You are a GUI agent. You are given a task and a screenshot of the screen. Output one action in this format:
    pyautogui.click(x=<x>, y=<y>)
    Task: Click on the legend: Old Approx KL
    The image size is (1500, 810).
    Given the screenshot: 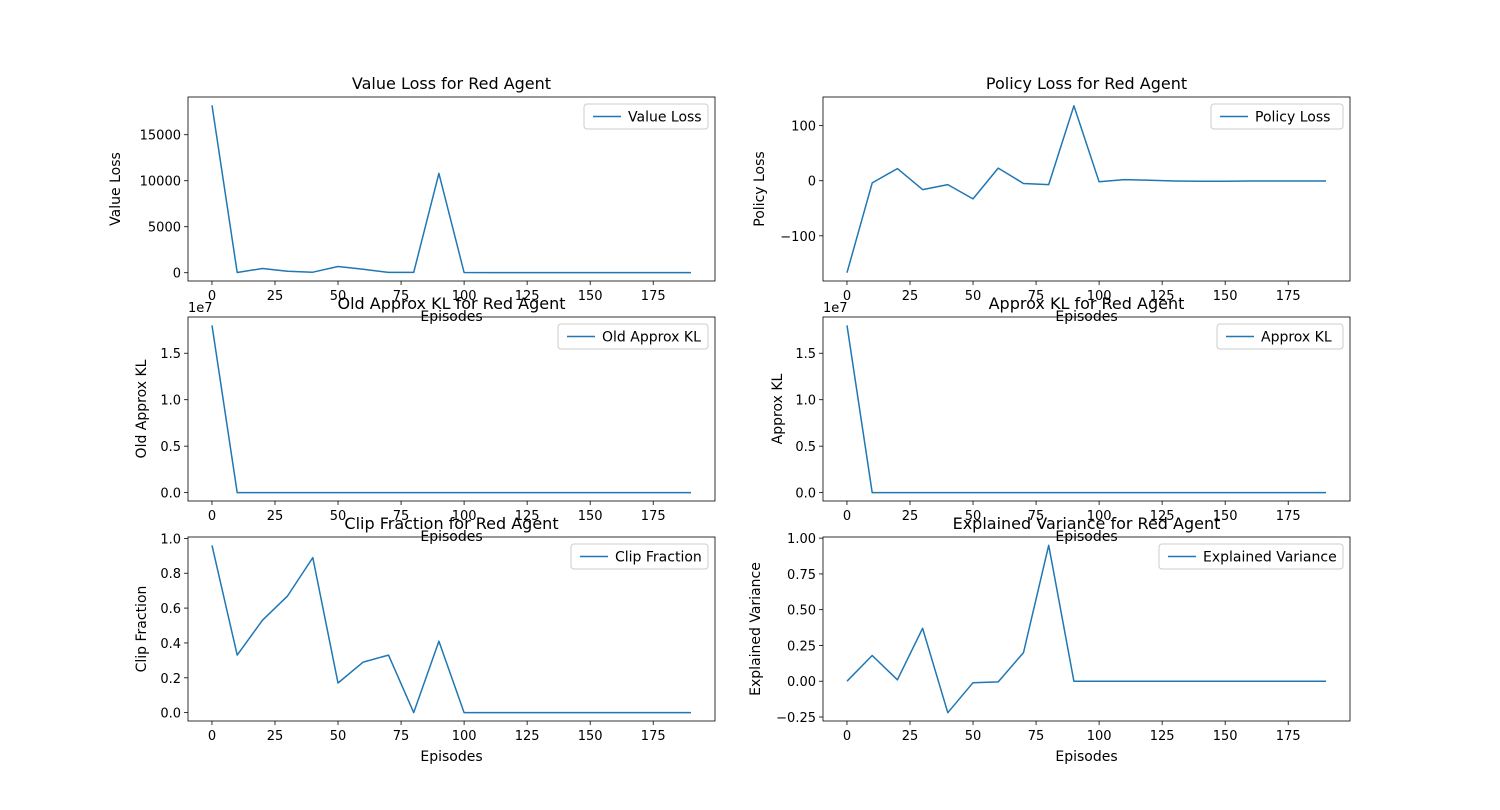 What is the action you would take?
    pyautogui.click(x=633, y=336)
    